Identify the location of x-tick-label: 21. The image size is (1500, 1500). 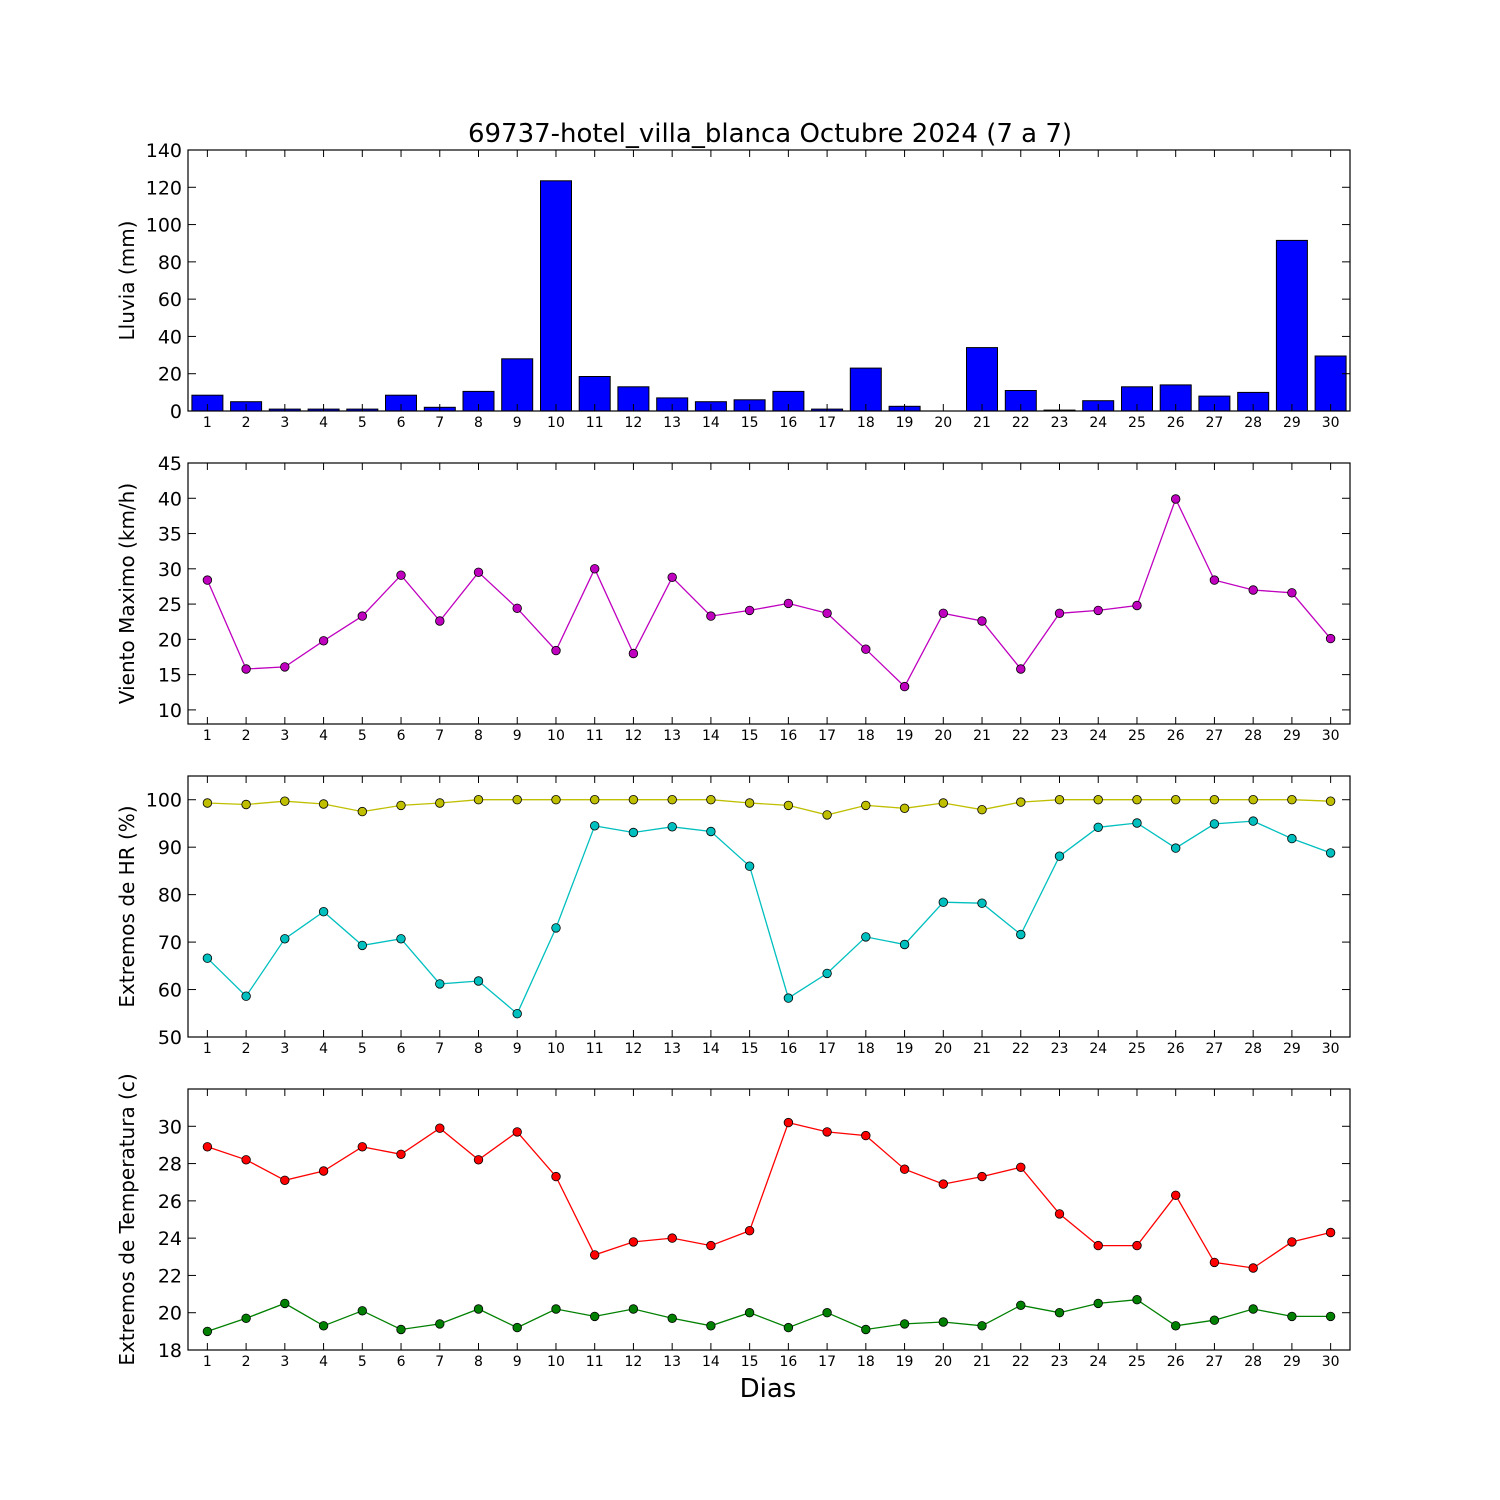
(982, 736).